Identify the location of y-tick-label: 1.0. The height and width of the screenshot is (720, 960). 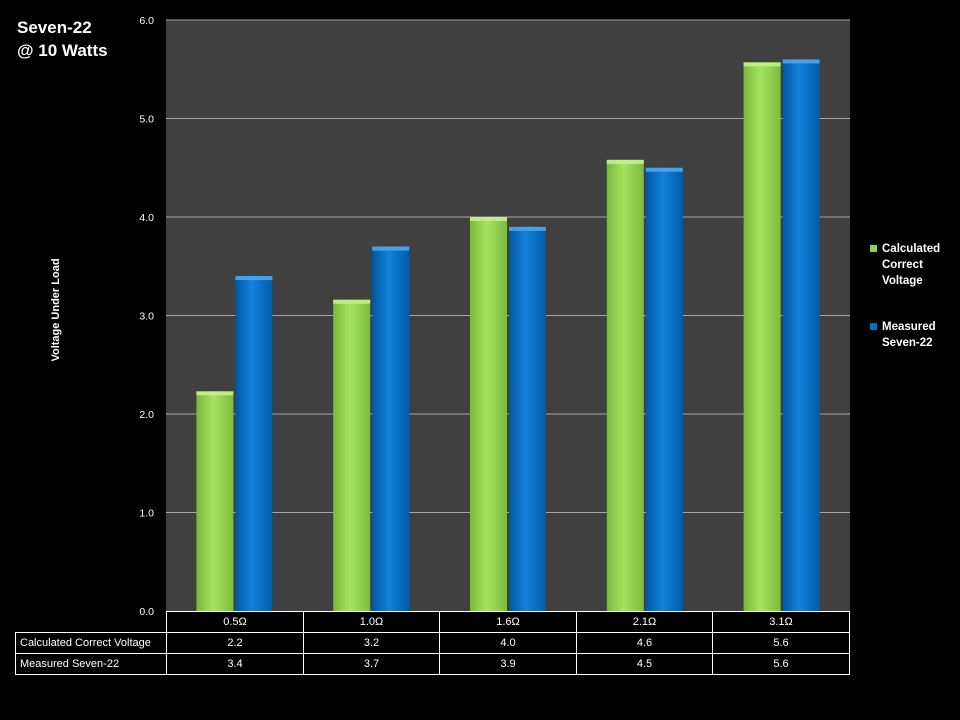
(146, 514).